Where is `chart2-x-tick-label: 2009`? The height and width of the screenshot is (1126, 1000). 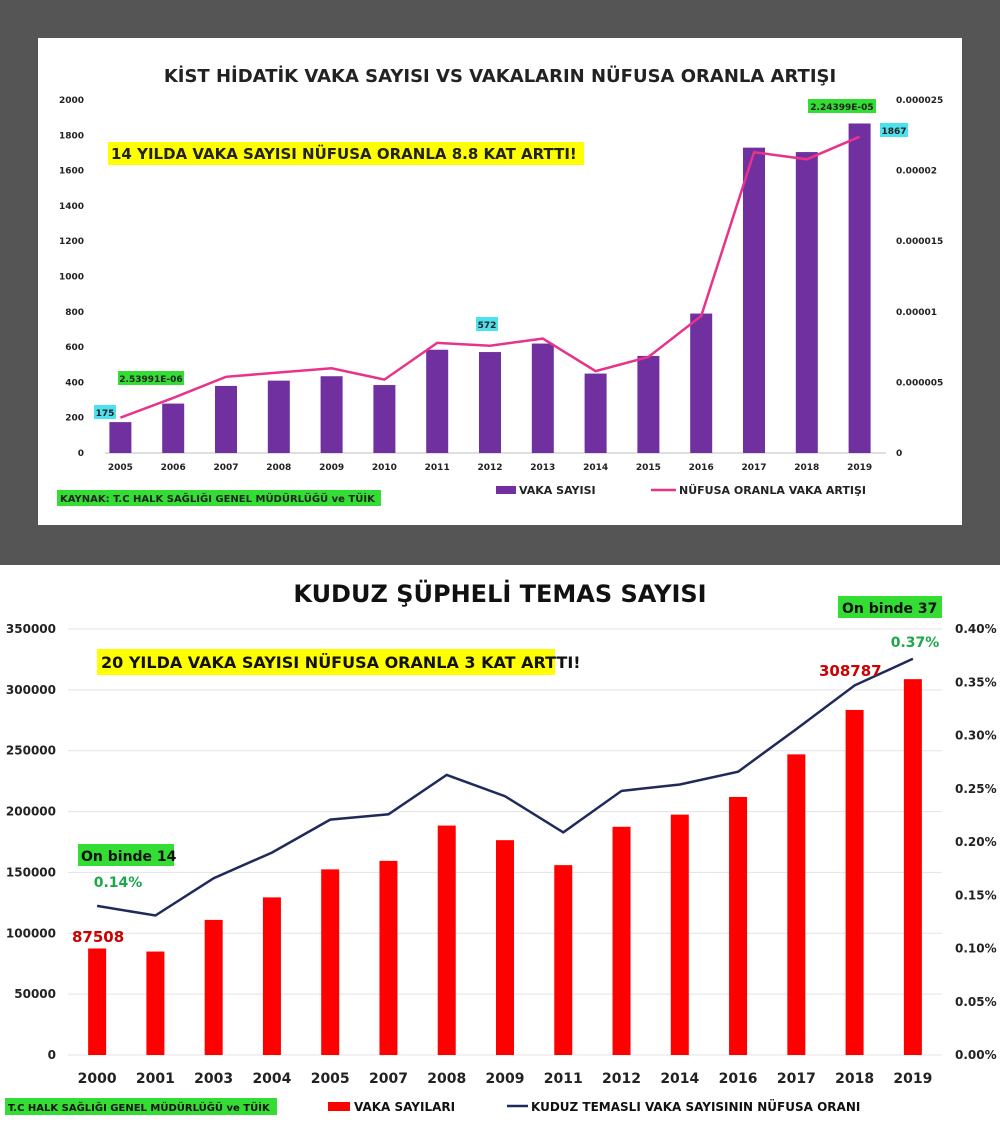
chart2-x-tick-label: 2009 is located at coordinates (505, 1079).